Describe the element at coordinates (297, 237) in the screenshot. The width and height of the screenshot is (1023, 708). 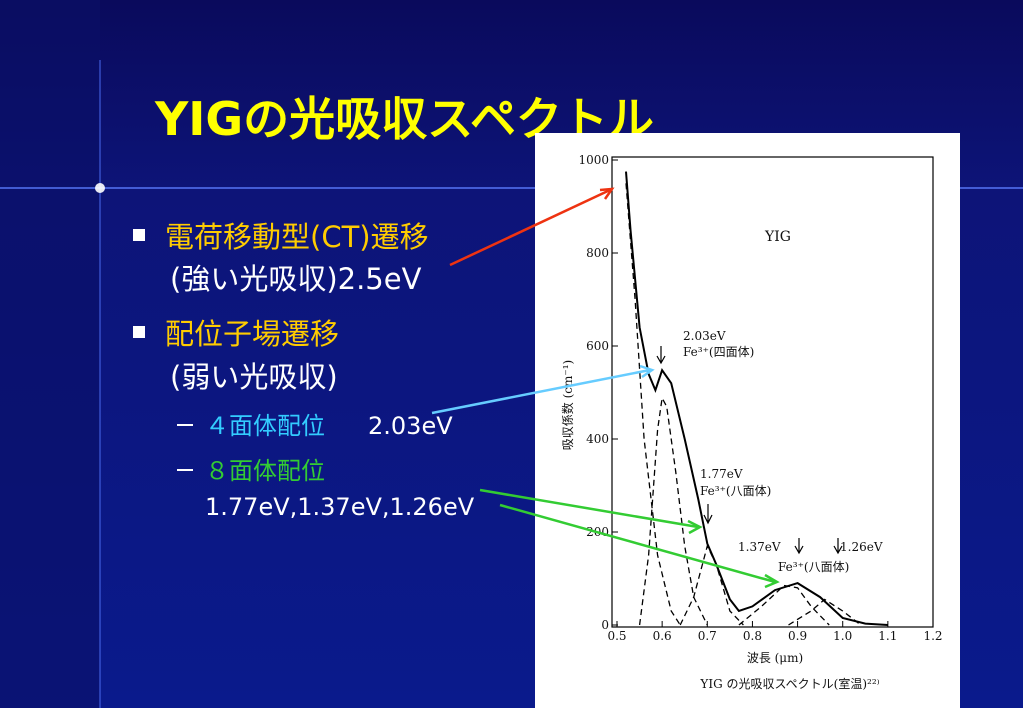
I see `bullet-text: 電荷移動型(CT)遷移` at that location.